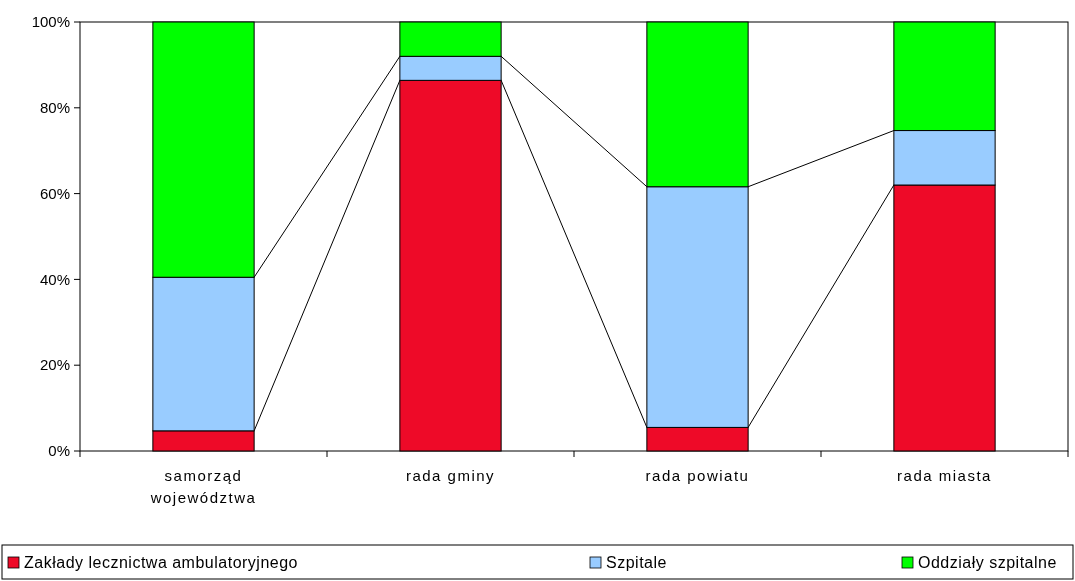 The image size is (1075, 581). I want to click on x-tick-label: rada miasta, so click(944, 475).